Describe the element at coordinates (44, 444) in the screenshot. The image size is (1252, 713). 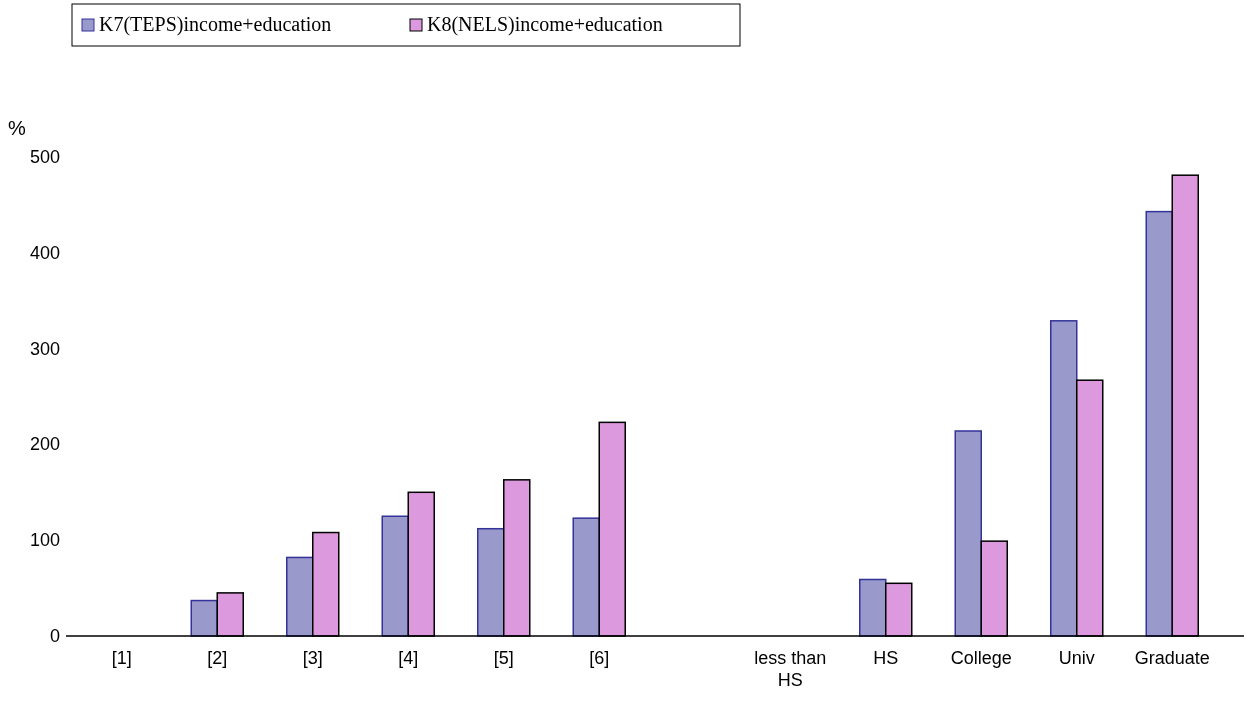
I see `y-tick-label: 200` at that location.